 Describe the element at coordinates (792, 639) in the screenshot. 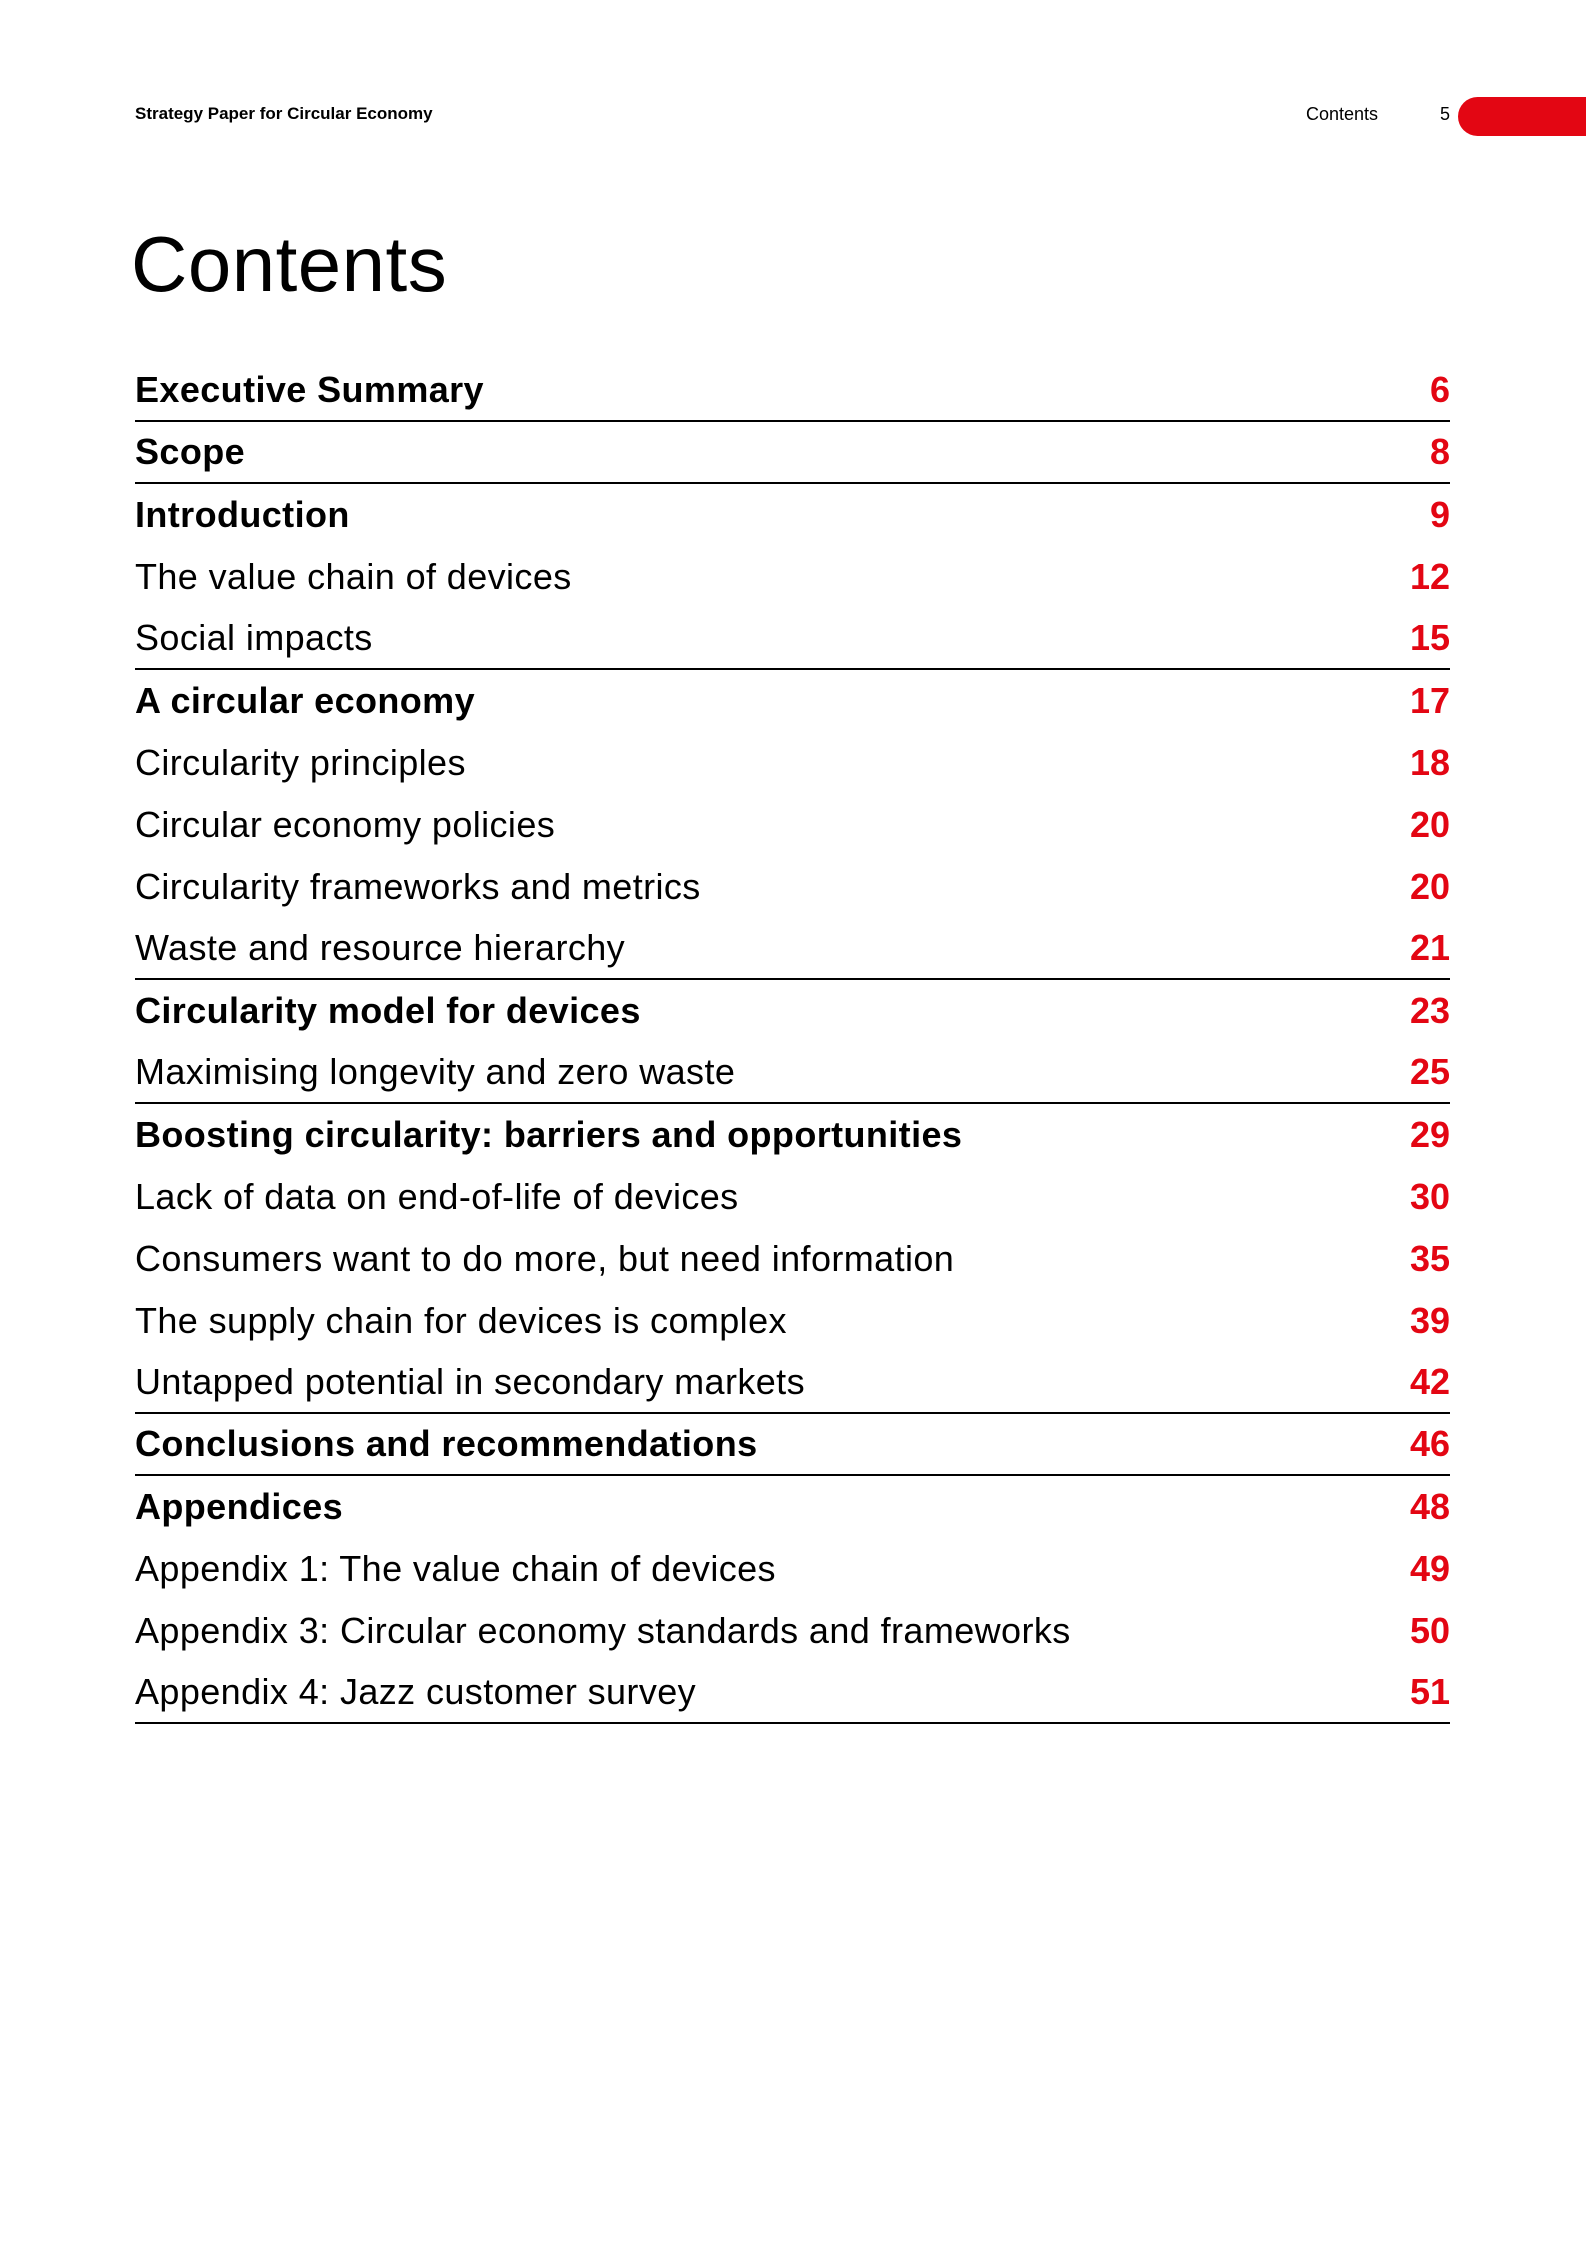

I see `toc-entry: Social impacts 15` at that location.